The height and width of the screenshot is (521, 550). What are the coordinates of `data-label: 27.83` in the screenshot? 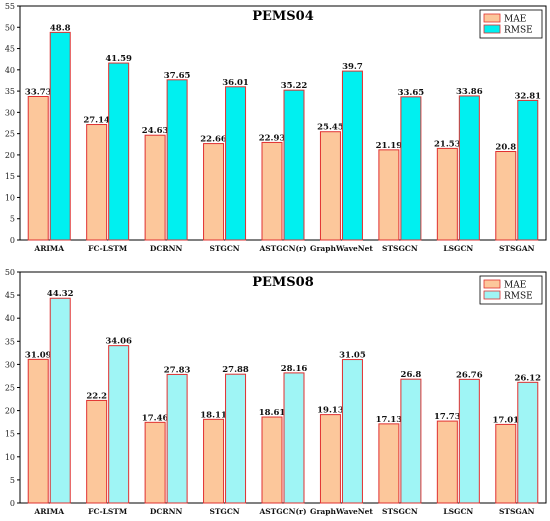 It's located at (177, 370).